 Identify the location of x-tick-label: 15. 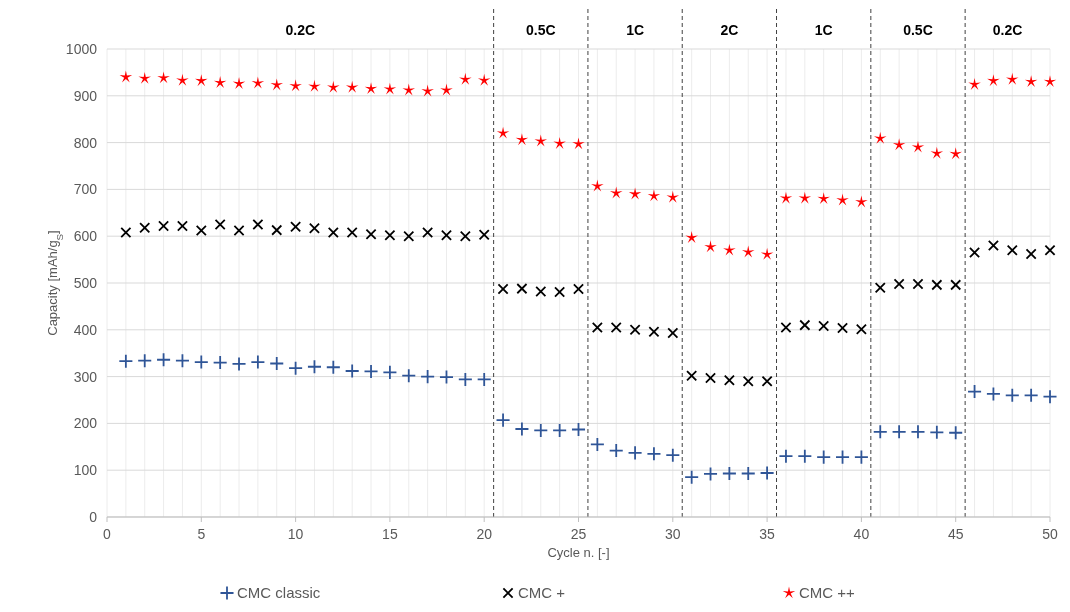
(390, 534).